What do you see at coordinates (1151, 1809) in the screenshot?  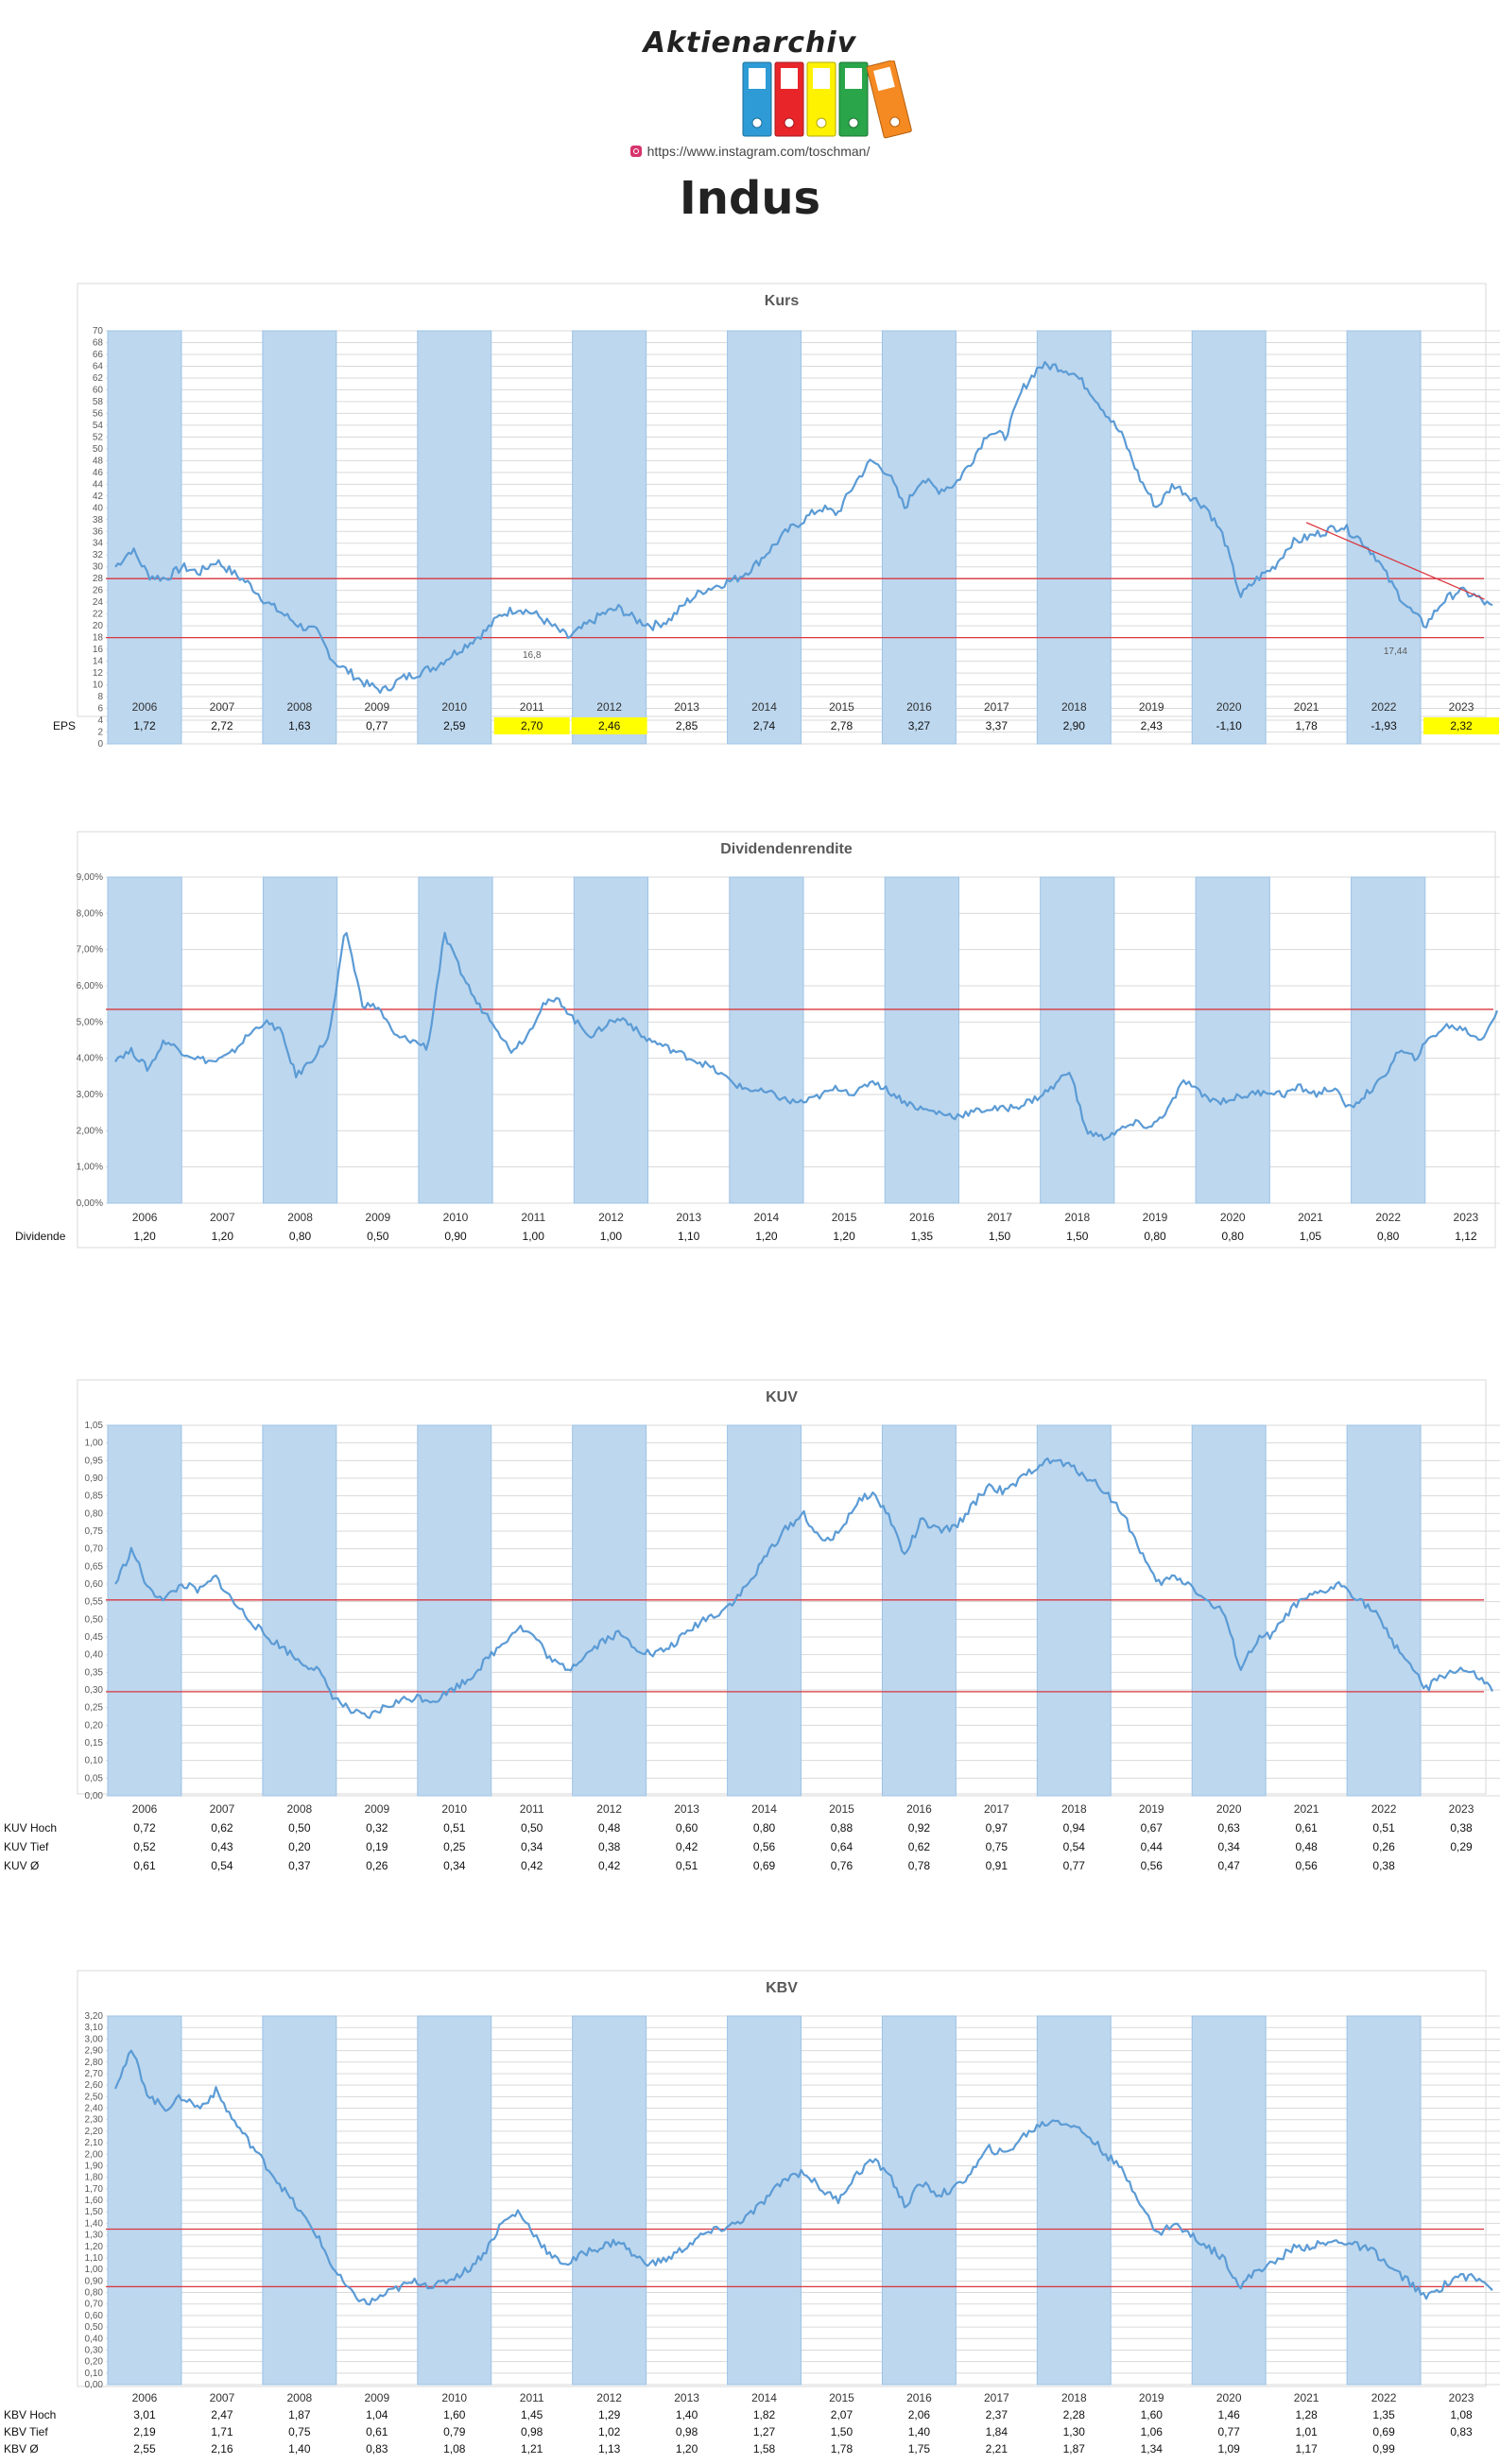 I see `x-tick-year: 2019` at bounding box center [1151, 1809].